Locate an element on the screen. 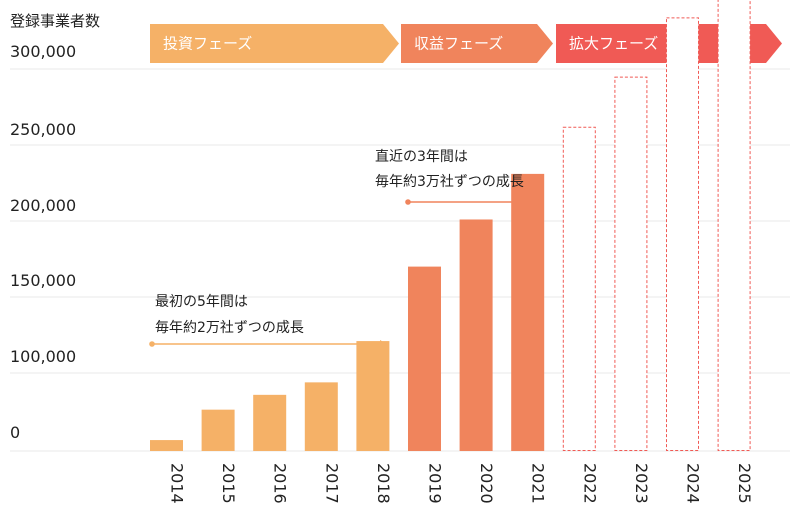  y-tick-label: 300,000 is located at coordinates (43, 51).